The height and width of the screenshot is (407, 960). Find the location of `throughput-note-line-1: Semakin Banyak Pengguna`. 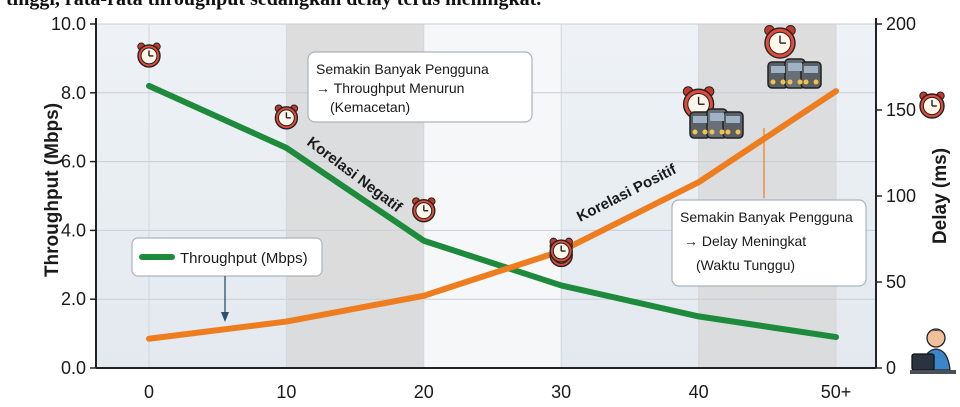

throughput-note-line-1: Semakin Banyak Pengguna is located at coordinates (402, 69).